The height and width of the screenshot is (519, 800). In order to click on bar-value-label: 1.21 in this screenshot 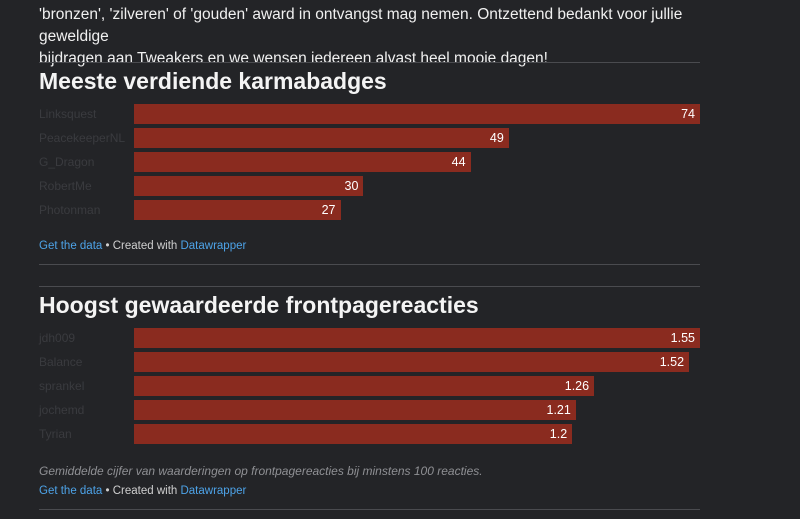, I will do `click(558, 410)`.